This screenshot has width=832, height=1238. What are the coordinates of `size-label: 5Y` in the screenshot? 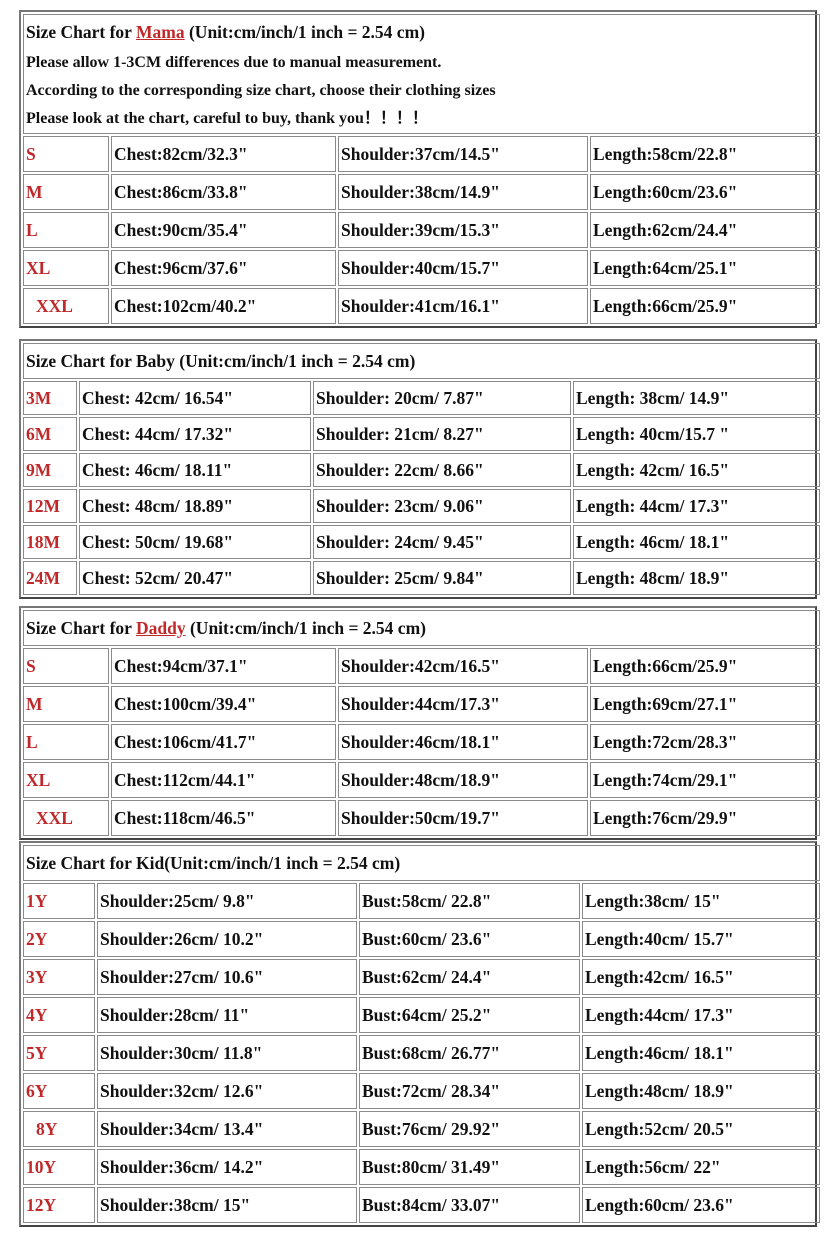 It's located at (59, 1053).